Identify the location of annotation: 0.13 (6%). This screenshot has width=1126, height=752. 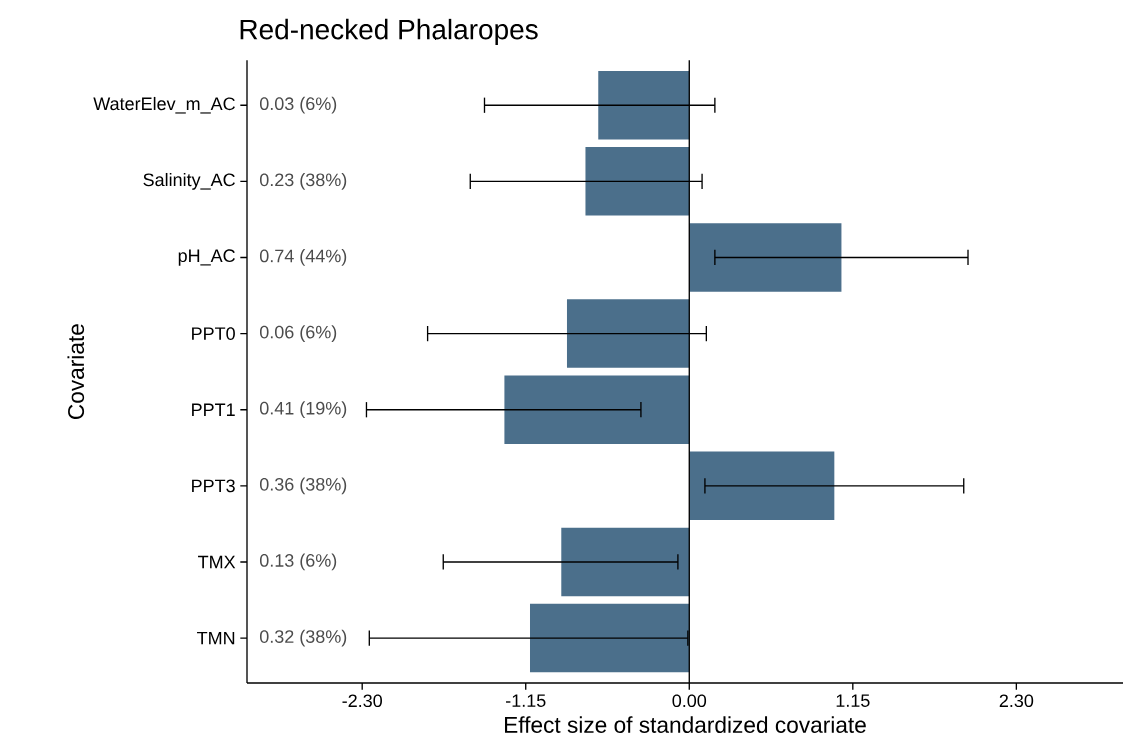
(298, 562).